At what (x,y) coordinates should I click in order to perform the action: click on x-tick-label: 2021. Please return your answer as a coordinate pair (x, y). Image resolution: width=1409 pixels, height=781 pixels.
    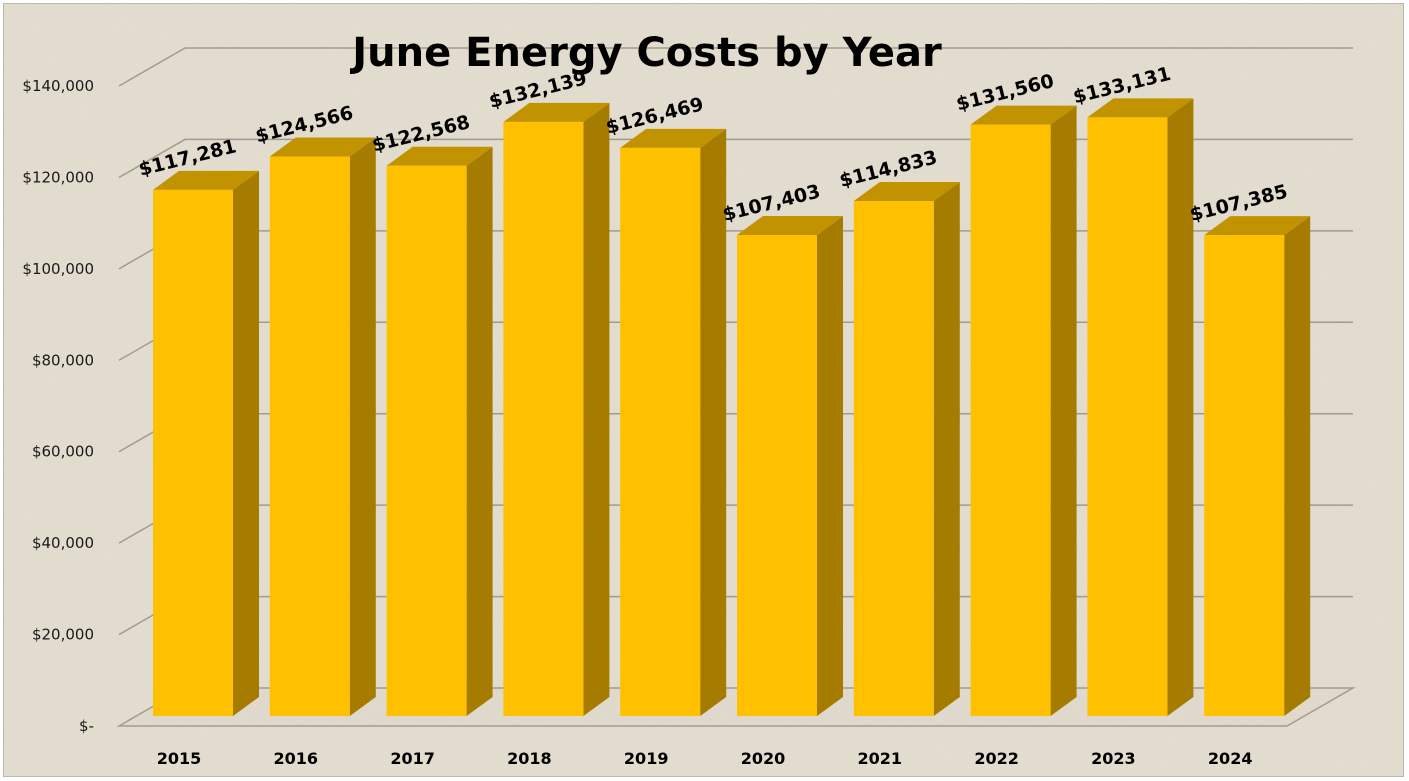
    Looking at the image, I should click on (880, 758).